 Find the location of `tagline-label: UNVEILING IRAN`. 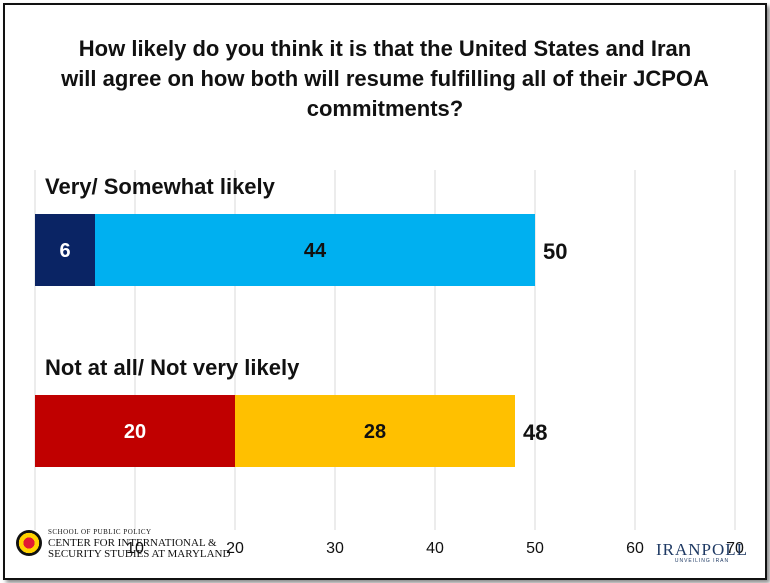

tagline-label: UNVEILING IRAN is located at coordinates (702, 561).